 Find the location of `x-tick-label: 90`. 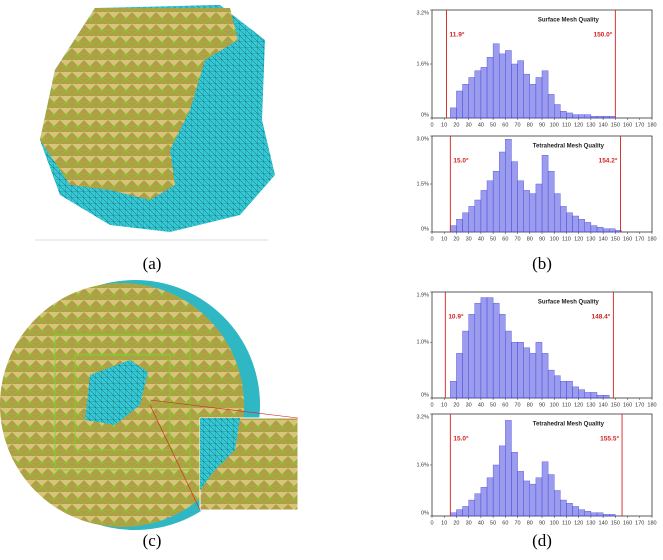

x-tick-label: 90 is located at coordinates (542, 125).